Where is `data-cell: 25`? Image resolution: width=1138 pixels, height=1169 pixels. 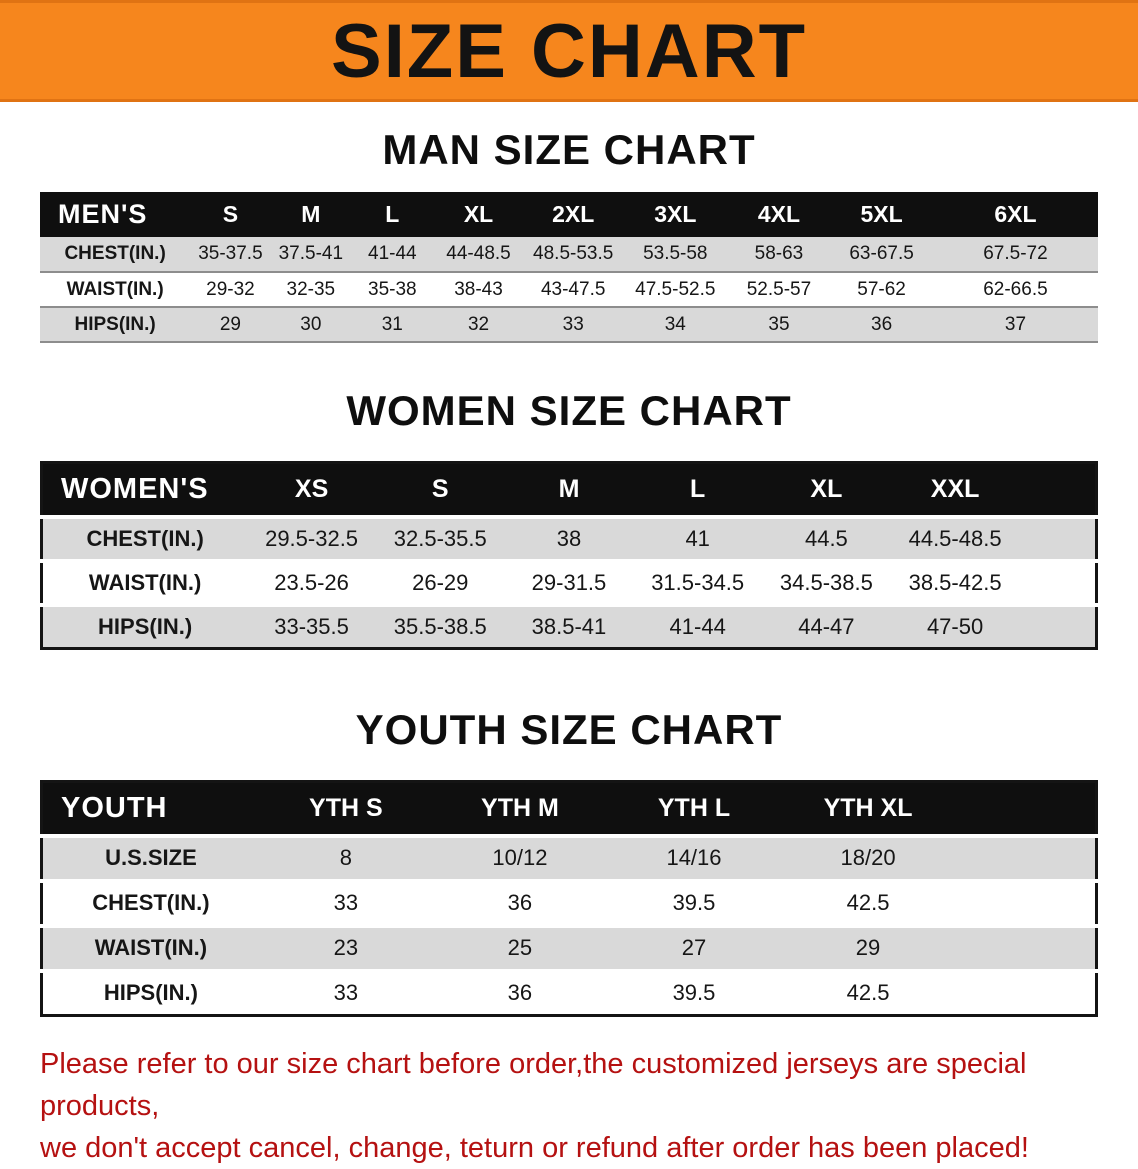
data-cell: 25 is located at coordinates (519, 949).